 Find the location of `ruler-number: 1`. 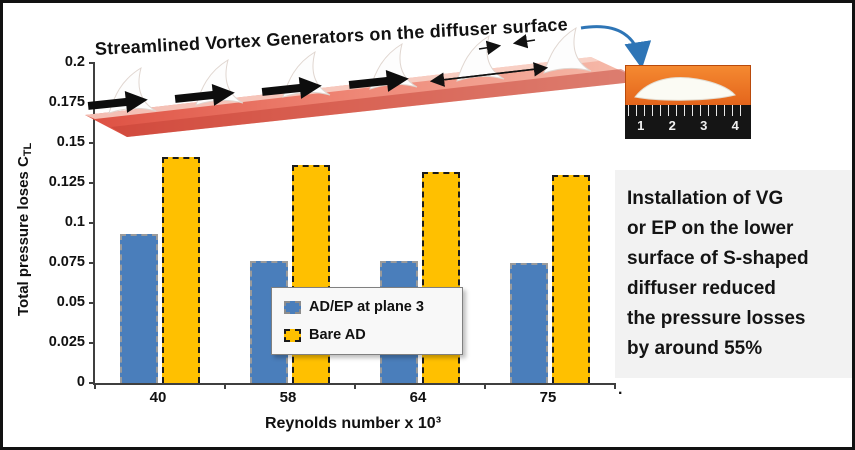

ruler-number: 1 is located at coordinates (641, 125).